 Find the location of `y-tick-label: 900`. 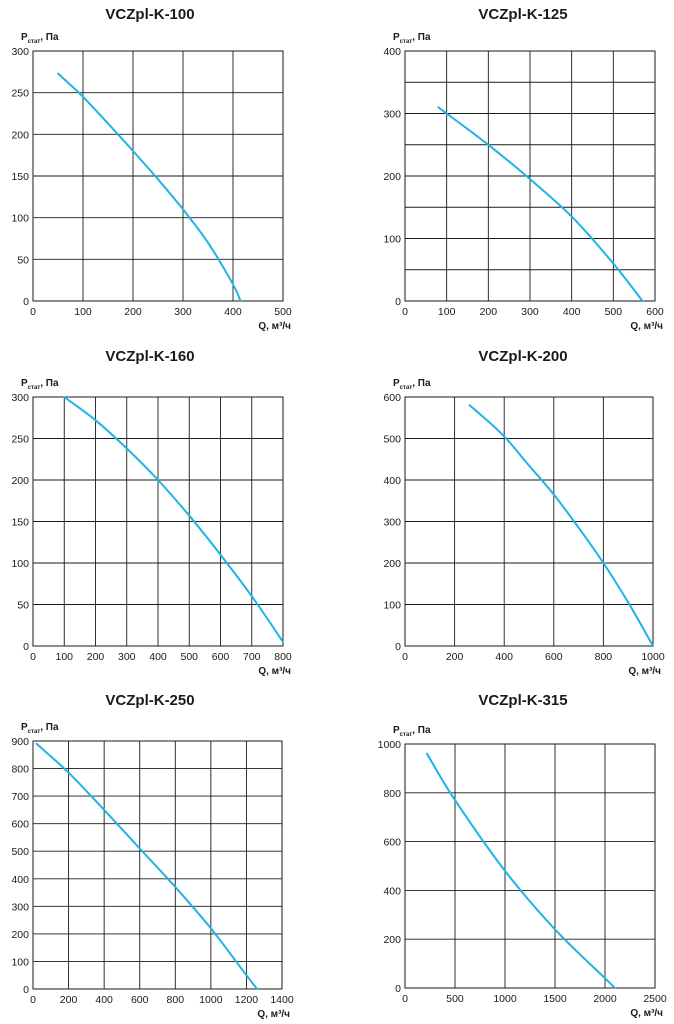

y-tick-label: 900 is located at coordinates (20, 742).